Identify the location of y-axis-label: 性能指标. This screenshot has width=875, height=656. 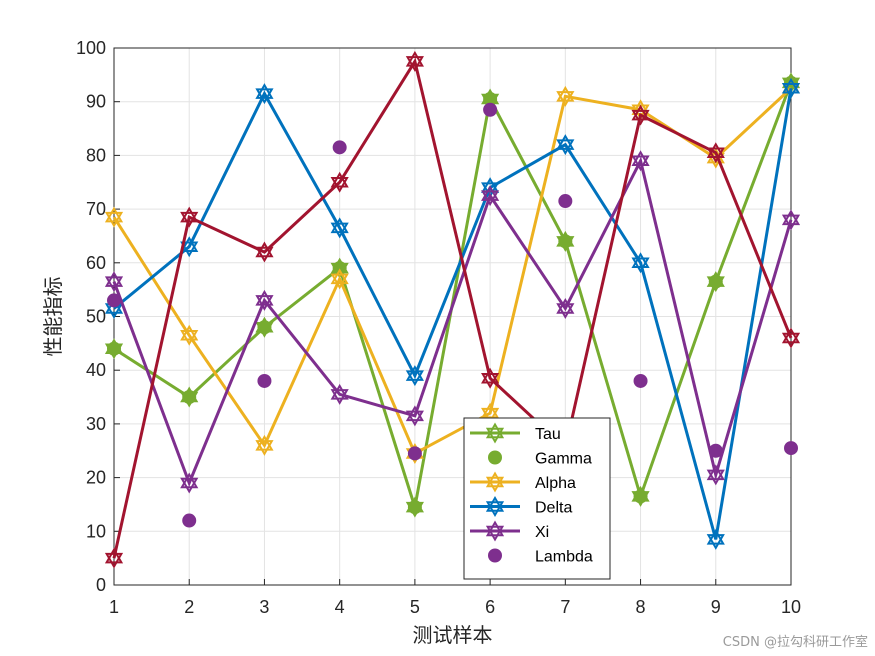
(53, 317).